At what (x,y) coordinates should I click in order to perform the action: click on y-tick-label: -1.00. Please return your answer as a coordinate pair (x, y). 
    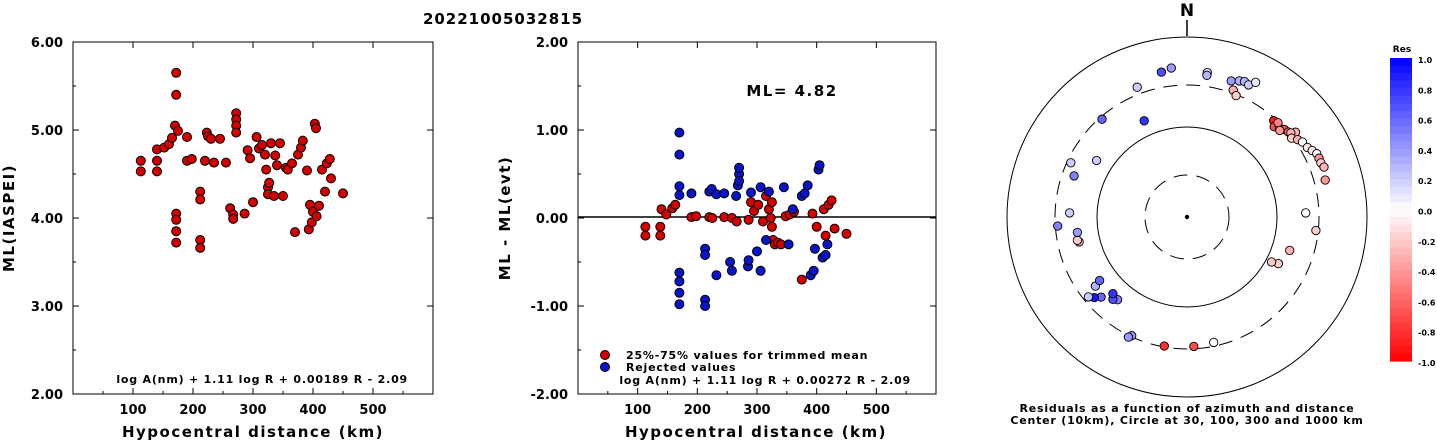
    Looking at the image, I should click on (549, 307).